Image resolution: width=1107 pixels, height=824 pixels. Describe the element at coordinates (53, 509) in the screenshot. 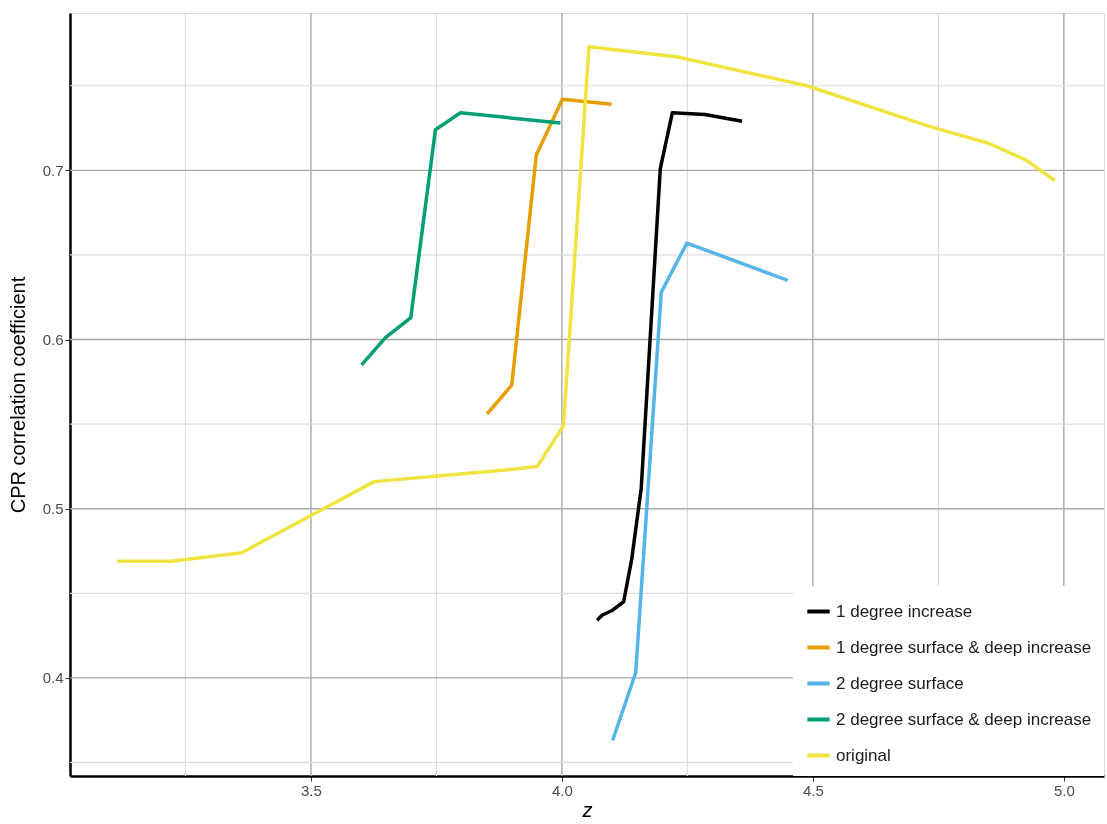

I see `y-tick-label: 0.5` at that location.